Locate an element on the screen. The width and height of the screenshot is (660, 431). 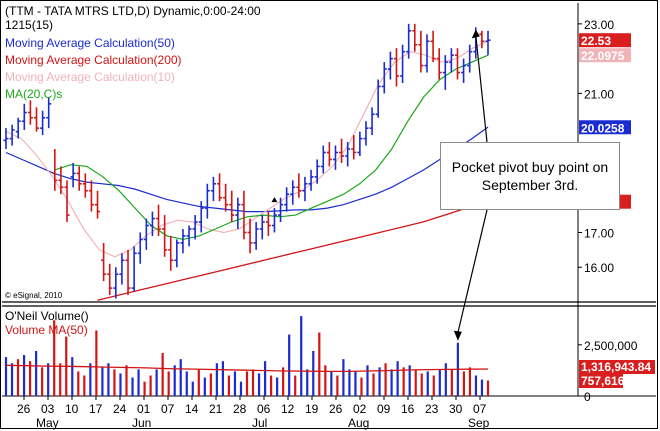
annotation-arrowhead-volume is located at coordinates (457, 335).